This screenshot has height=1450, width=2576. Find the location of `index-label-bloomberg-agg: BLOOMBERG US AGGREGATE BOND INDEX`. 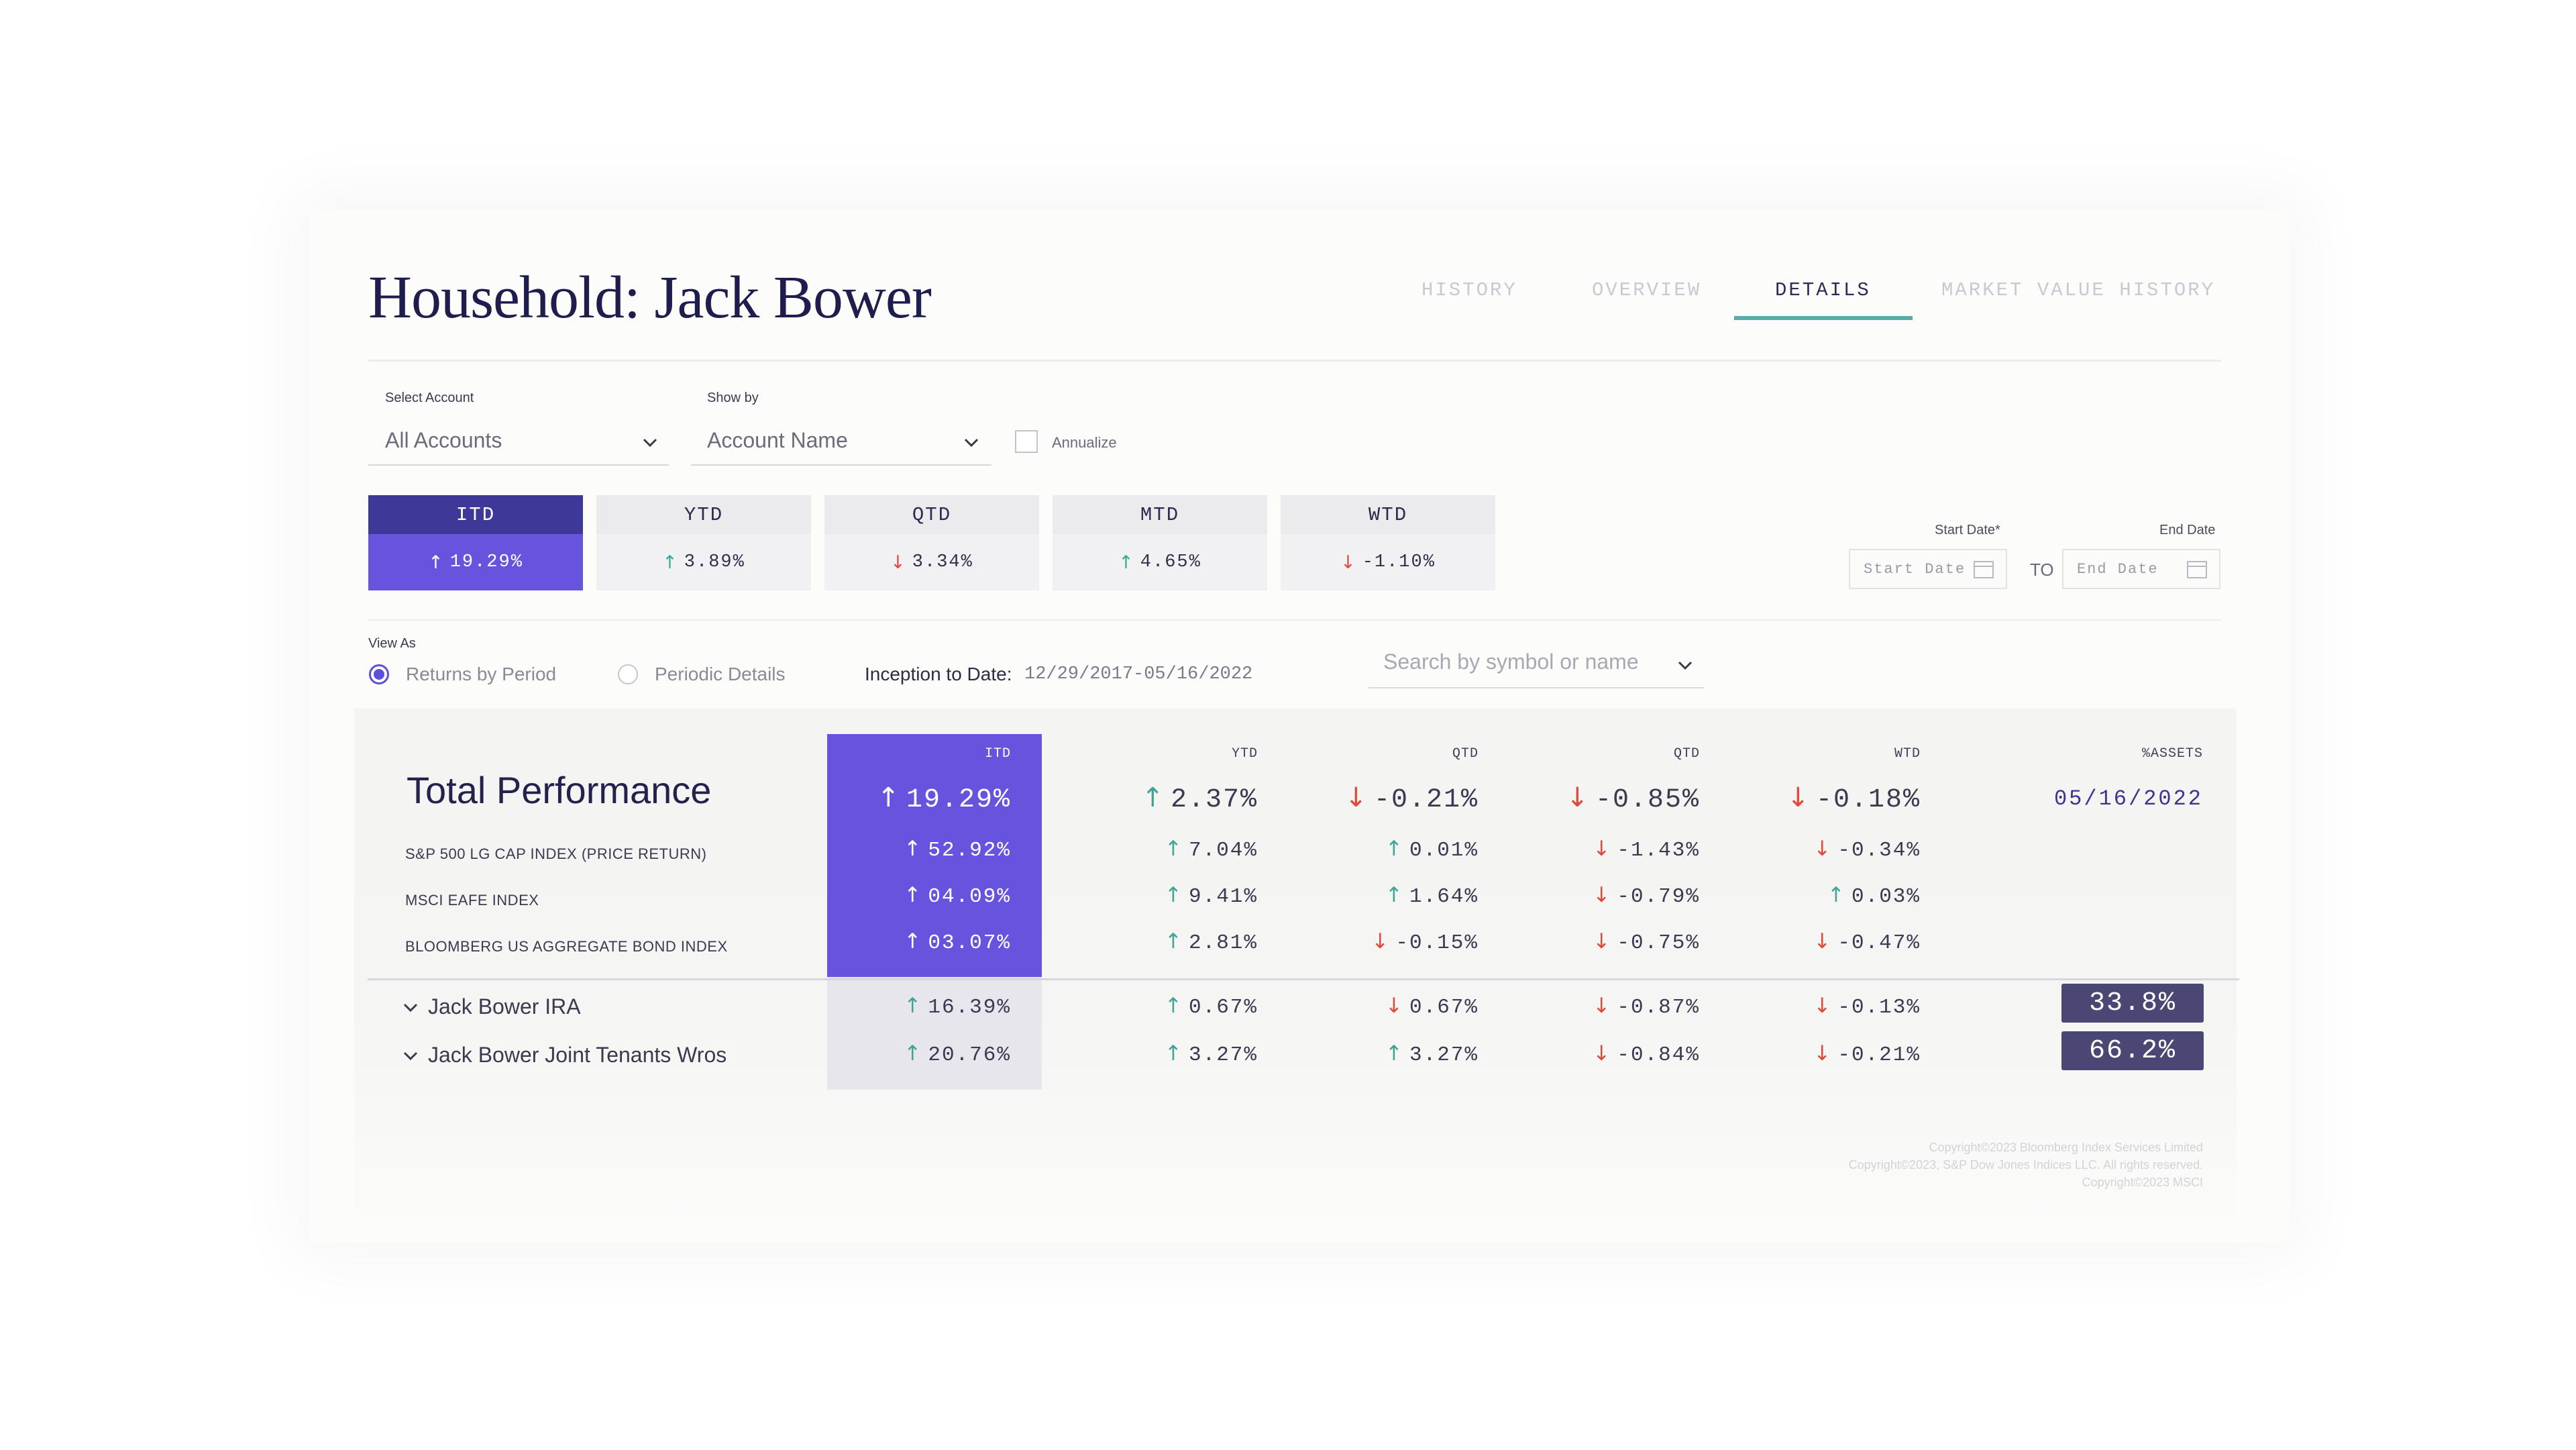

index-label-bloomberg-agg: BLOOMBERG US AGGREGATE BOND INDEX is located at coordinates (566, 946).